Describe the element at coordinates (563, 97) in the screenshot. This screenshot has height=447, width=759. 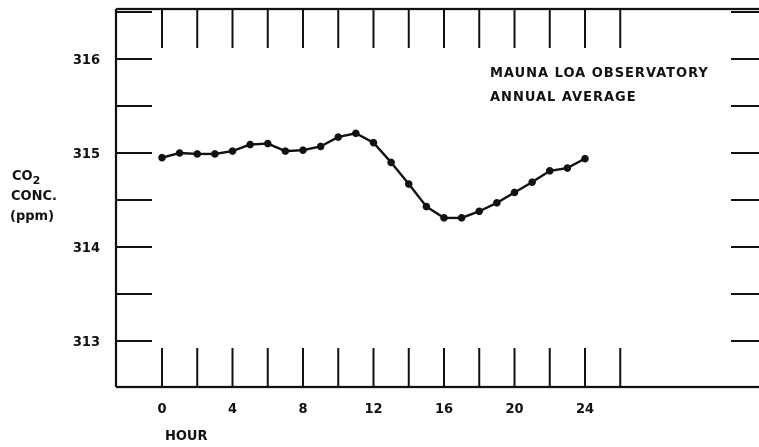
I see `annotation-line-2: ANNUAL AVERAGE` at that location.